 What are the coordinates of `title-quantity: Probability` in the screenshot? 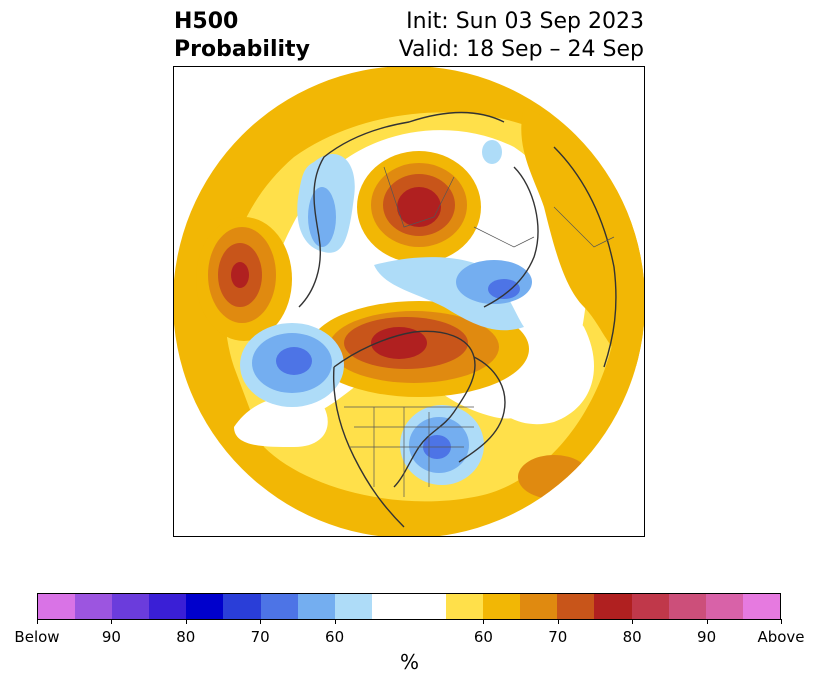 It's located at (242, 49).